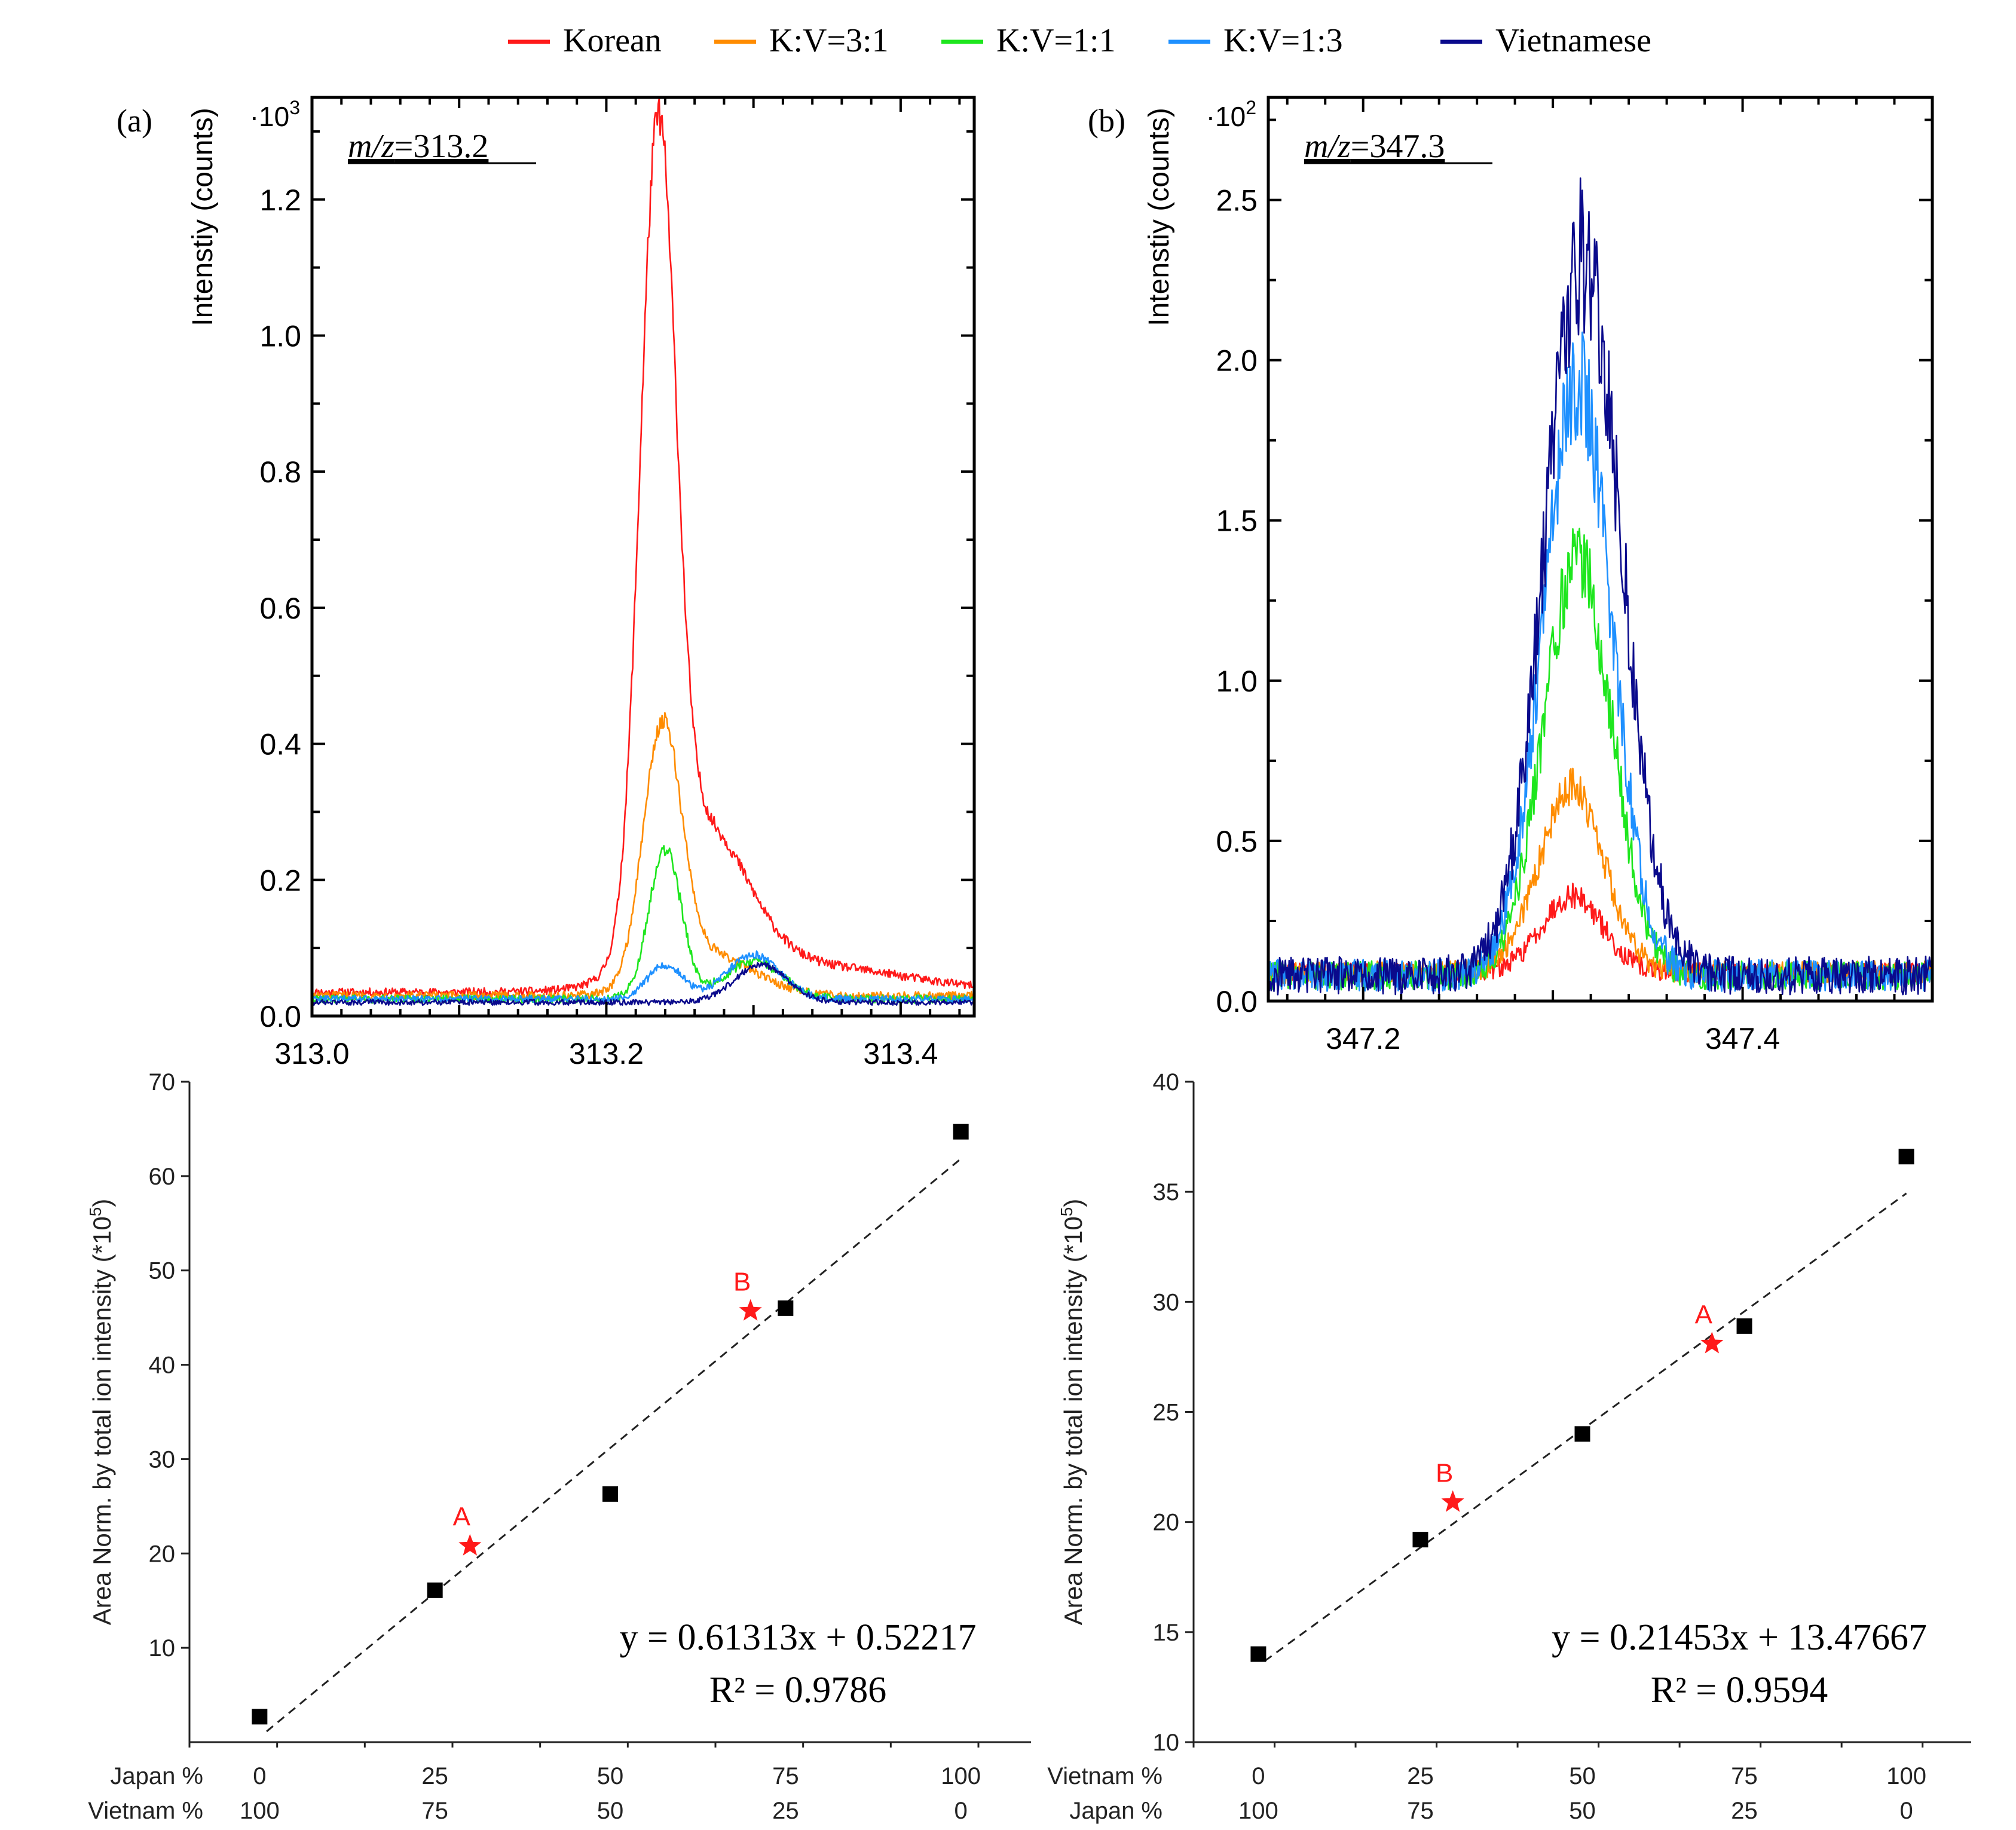  What do you see at coordinates (1283, 40) in the screenshot?
I see `legend-label: K:V=1:3` at bounding box center [1283, 40].